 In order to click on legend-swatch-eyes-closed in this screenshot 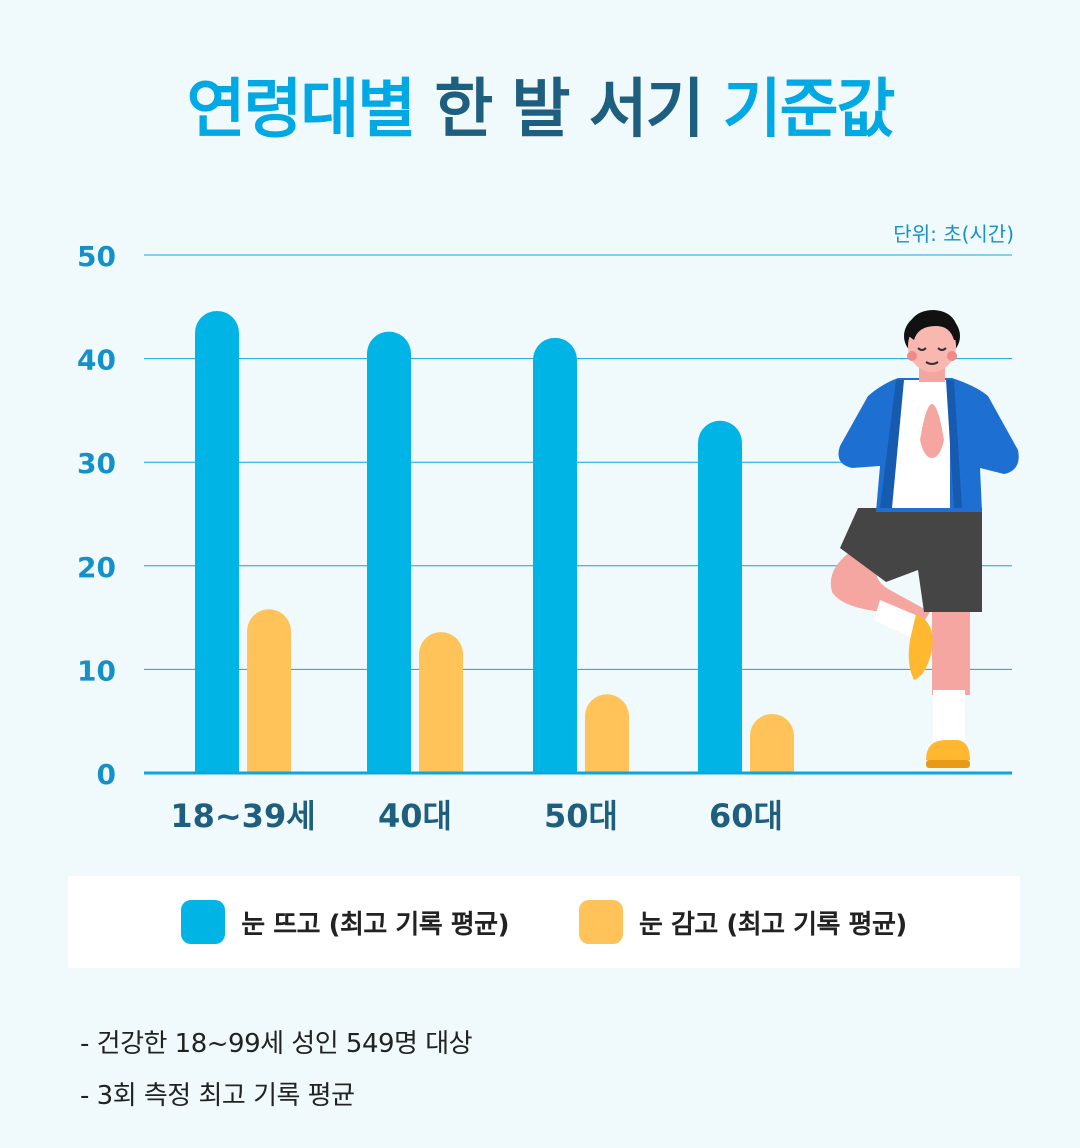, I will do `click(601, 922)`.